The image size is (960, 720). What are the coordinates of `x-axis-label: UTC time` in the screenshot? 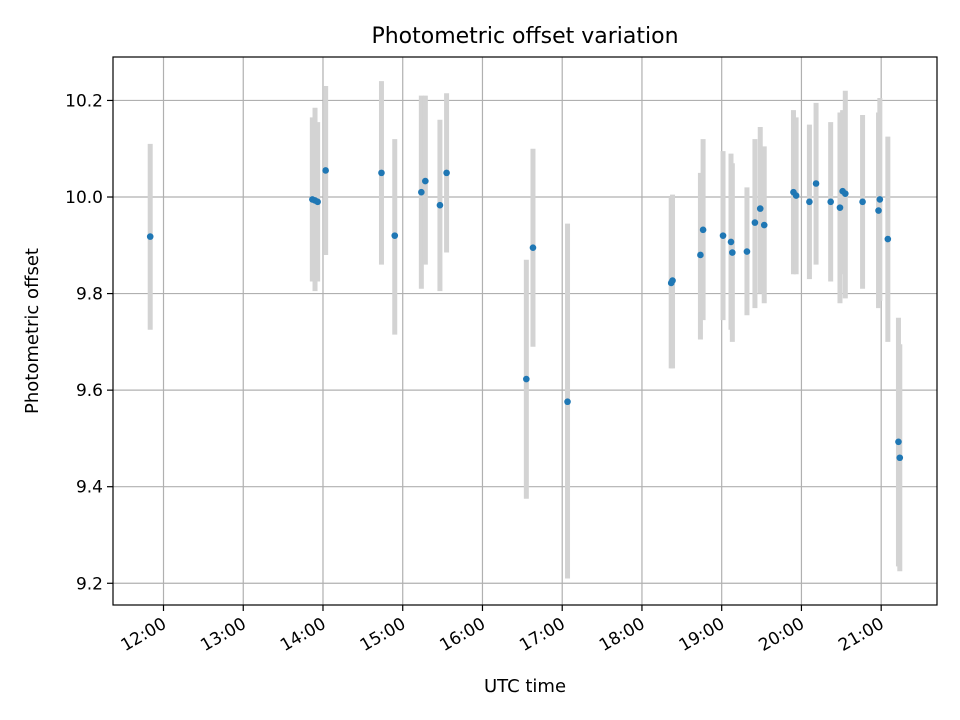 It's located at (525, 686).